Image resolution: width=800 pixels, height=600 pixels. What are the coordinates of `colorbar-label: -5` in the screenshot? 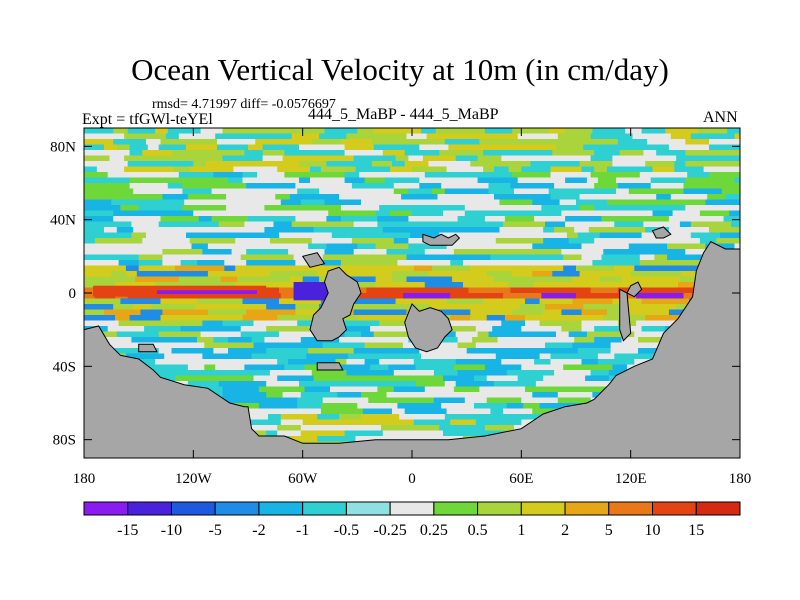 It's located at (215, 530).